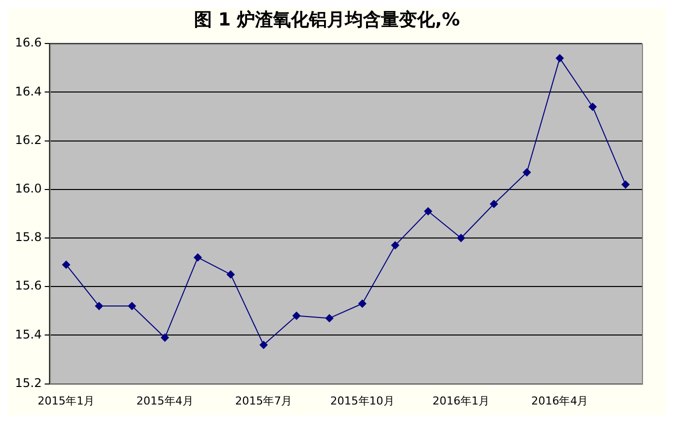 This screenshot has height=423, width=674. What do you see at coordinates (559, 401) in the screenshot?
I see `x-tick-label: 2016年4月` at bounding box center [559, 401].